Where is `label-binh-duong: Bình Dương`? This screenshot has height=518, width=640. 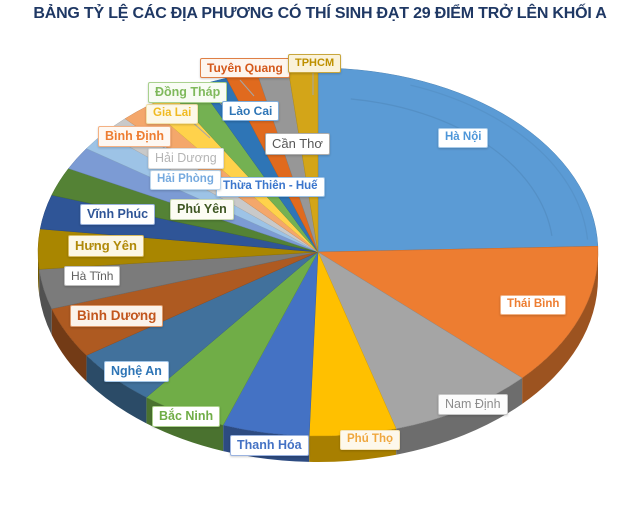
label-binh-duong: Bình Dương is located at coordinates (117, 316).